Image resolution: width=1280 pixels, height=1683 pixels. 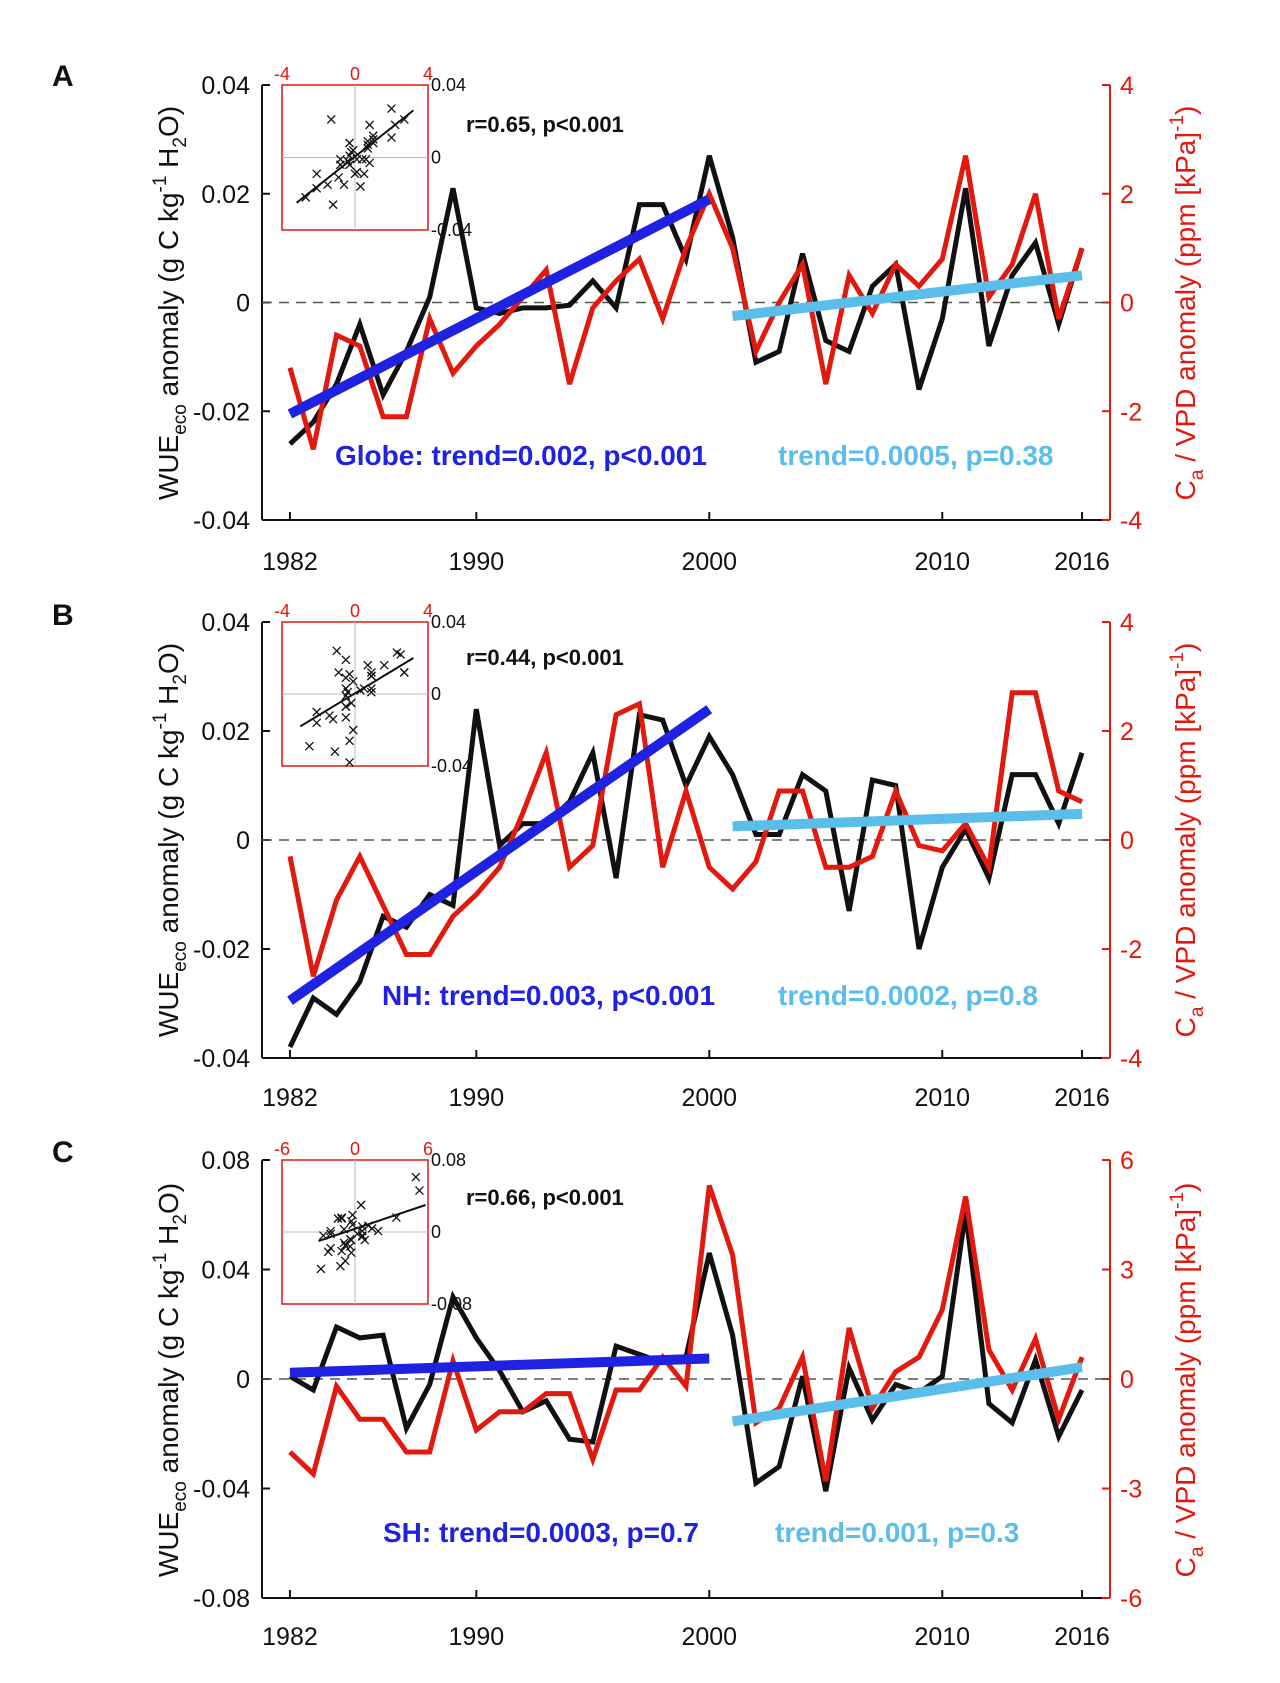 What do you see at coordinates (282, 1149) in the screenshot?
I see `panel-c-inset-x-tick-label: -6` at bounding box center [282, 1149].